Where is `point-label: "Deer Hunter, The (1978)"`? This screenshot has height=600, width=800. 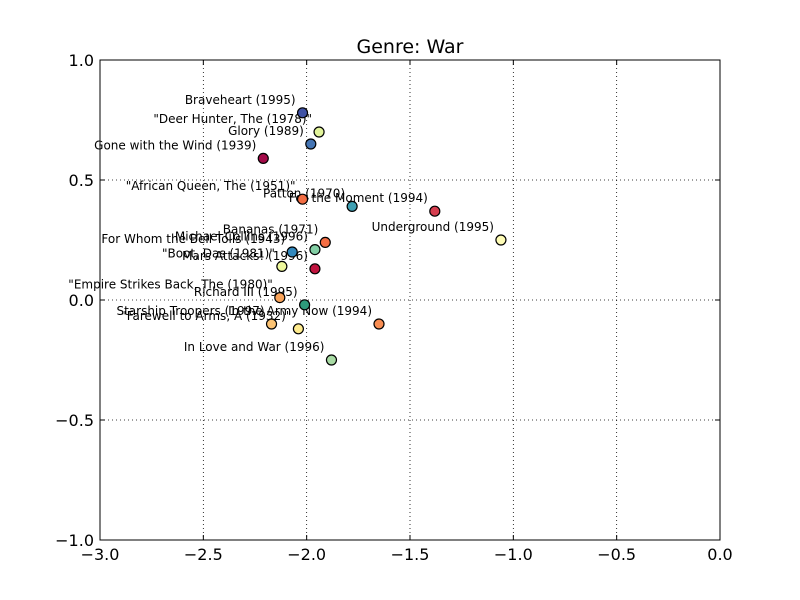
point-label: "Deer Hunter, The (1978)" is located at coordinates (232, 119).